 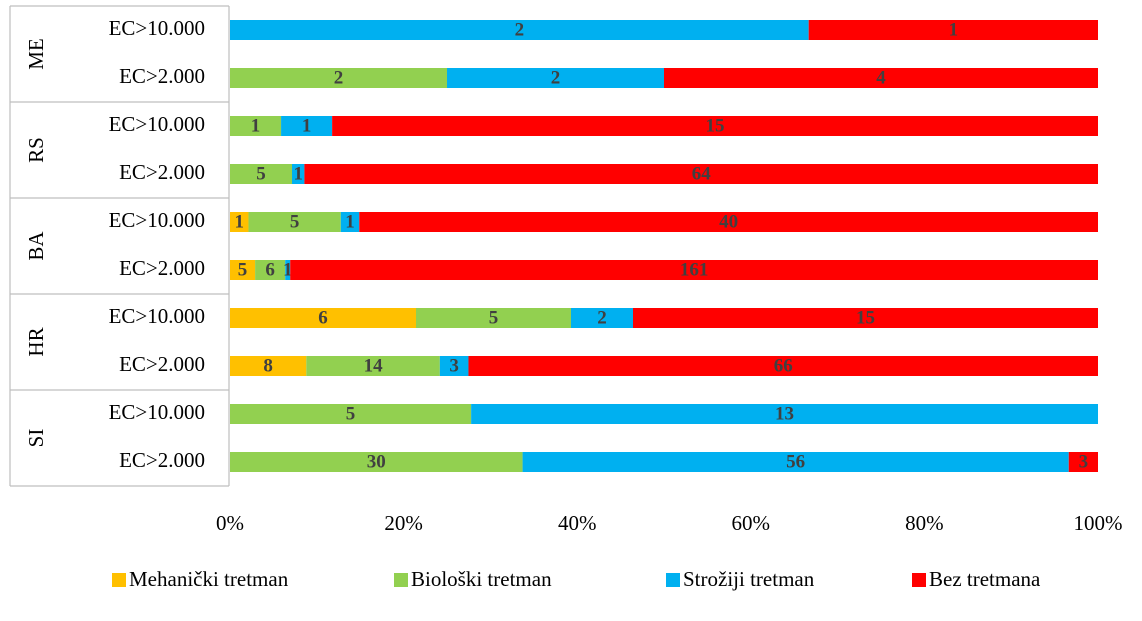 What do you see at coordinates (36, 150) in the screenshot?
I see `group-label: RS` at bounding box center [36, 150].